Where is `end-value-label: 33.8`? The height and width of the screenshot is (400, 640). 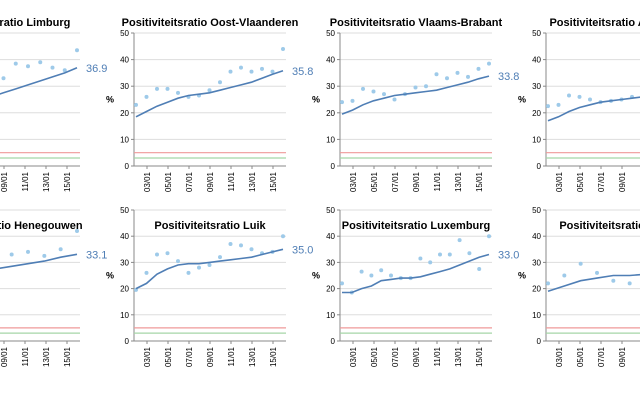
end-value-label: 33.8 is located at coordinates (508, 77).